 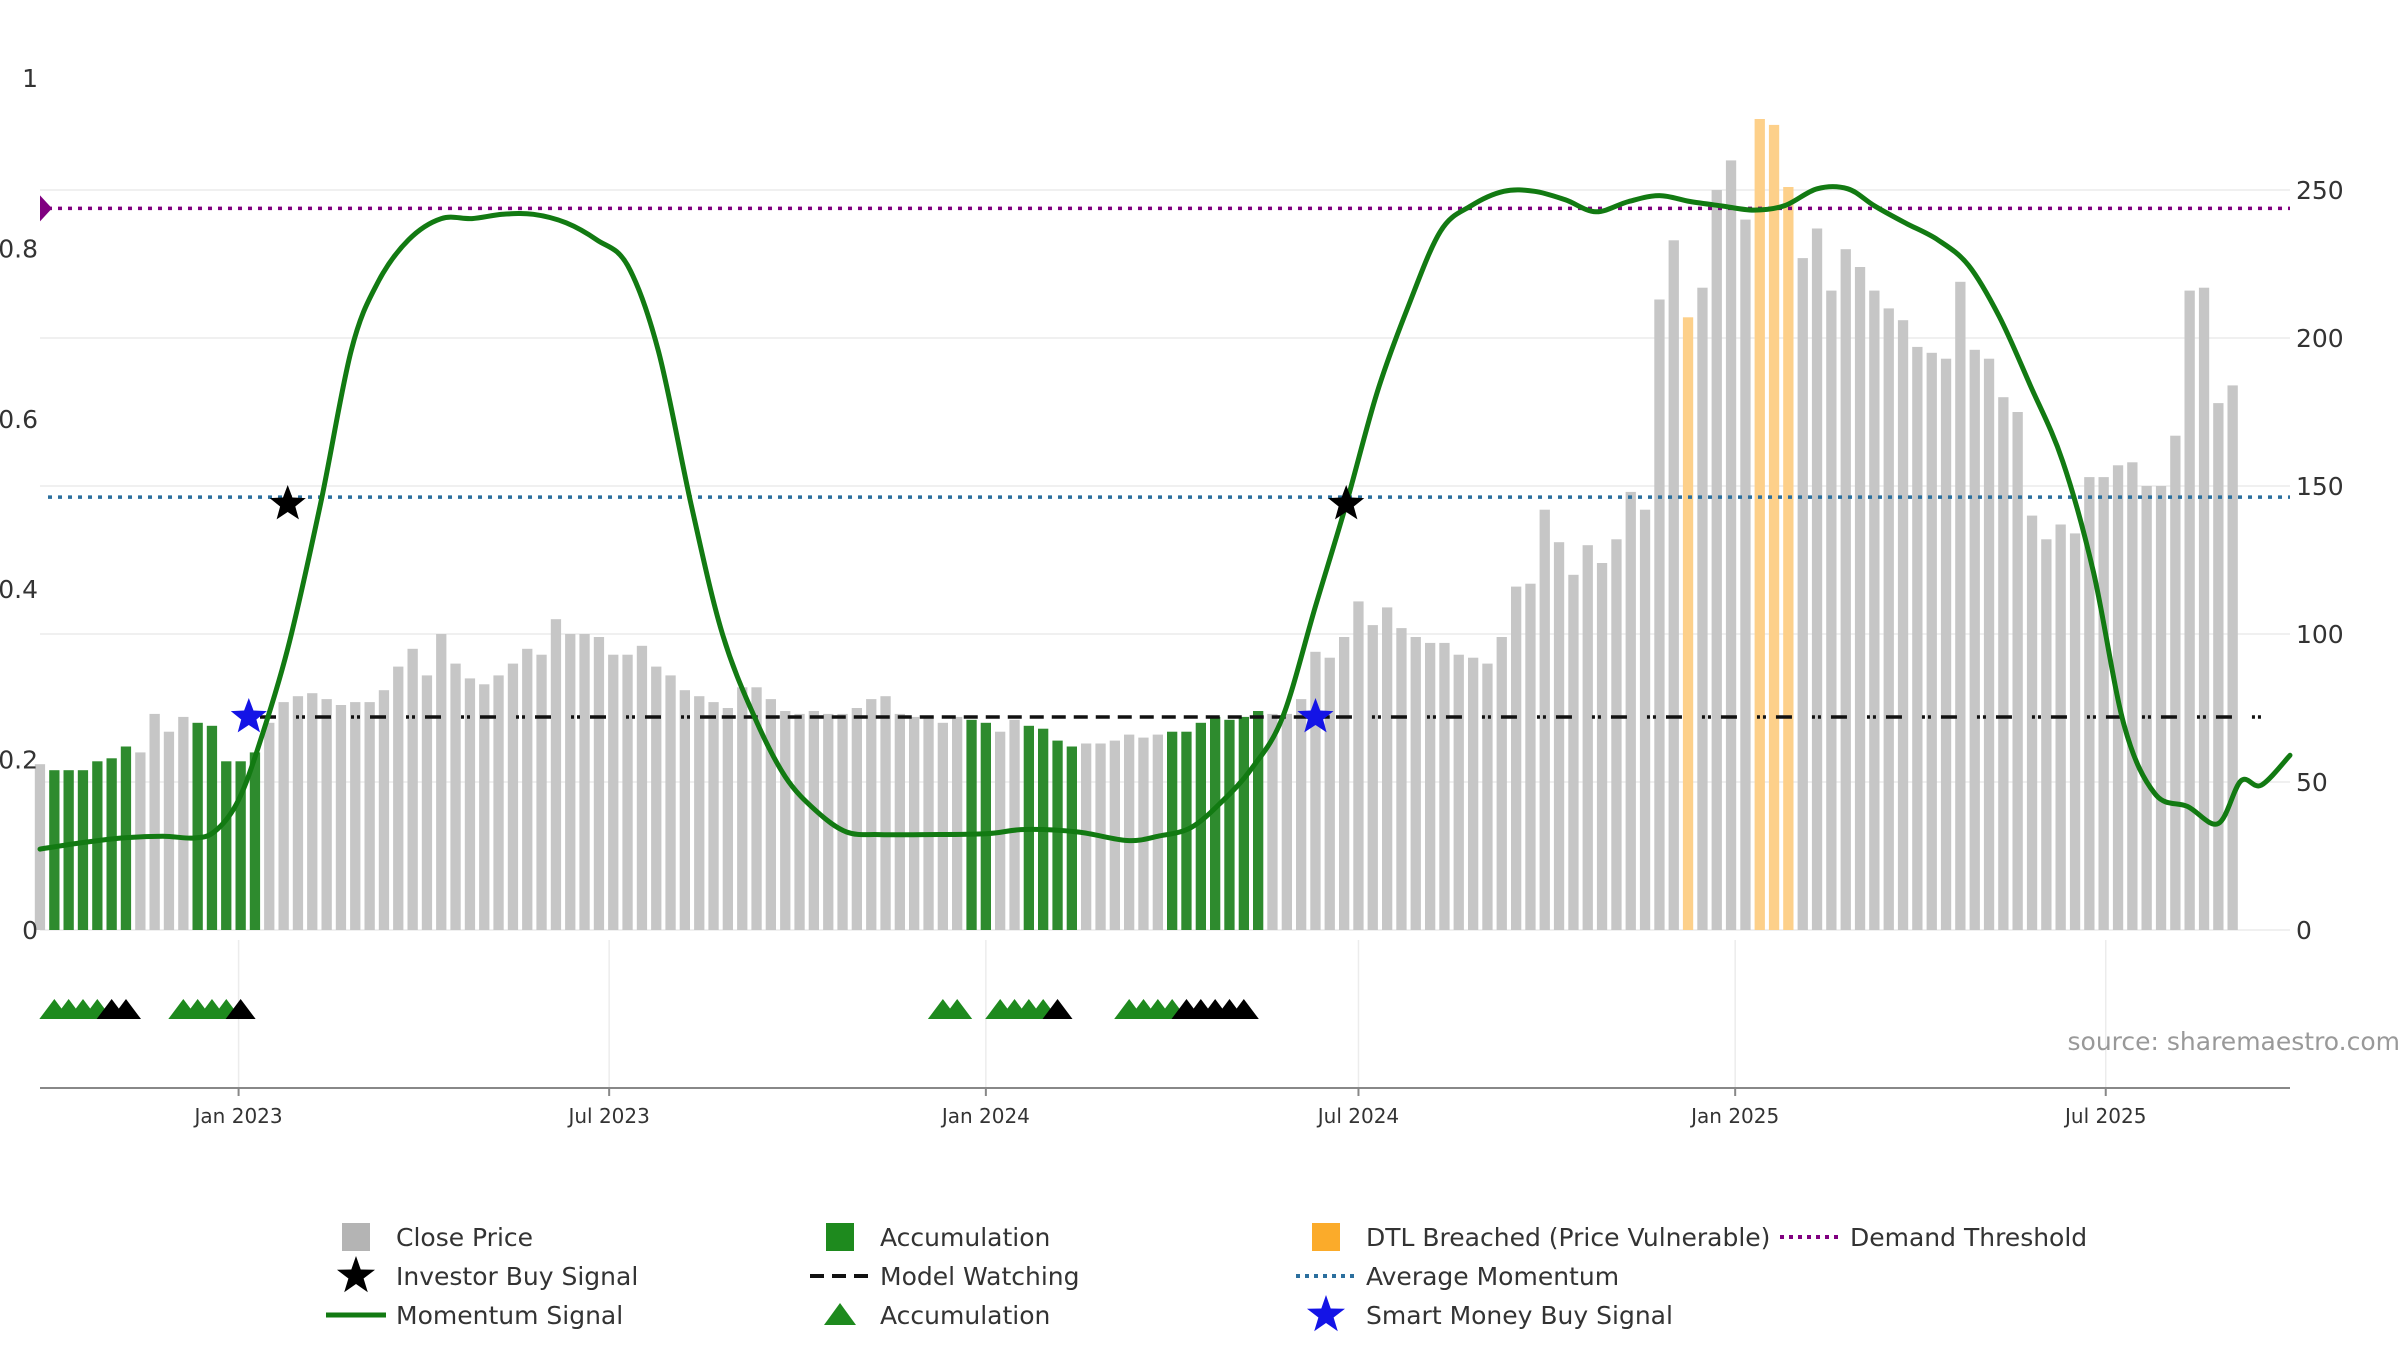 I want to click on y-left-tick-label: 0.8, so click(x=19, y=248).